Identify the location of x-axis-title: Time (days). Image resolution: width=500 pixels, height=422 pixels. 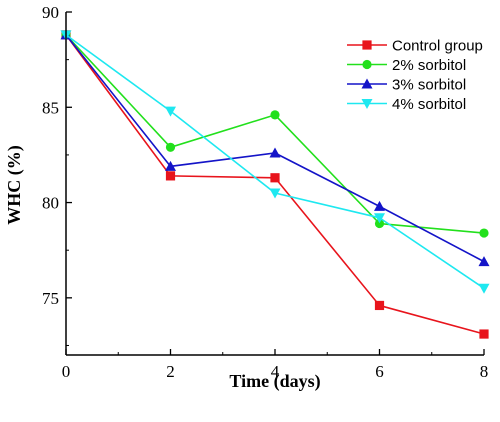
(274, 381).